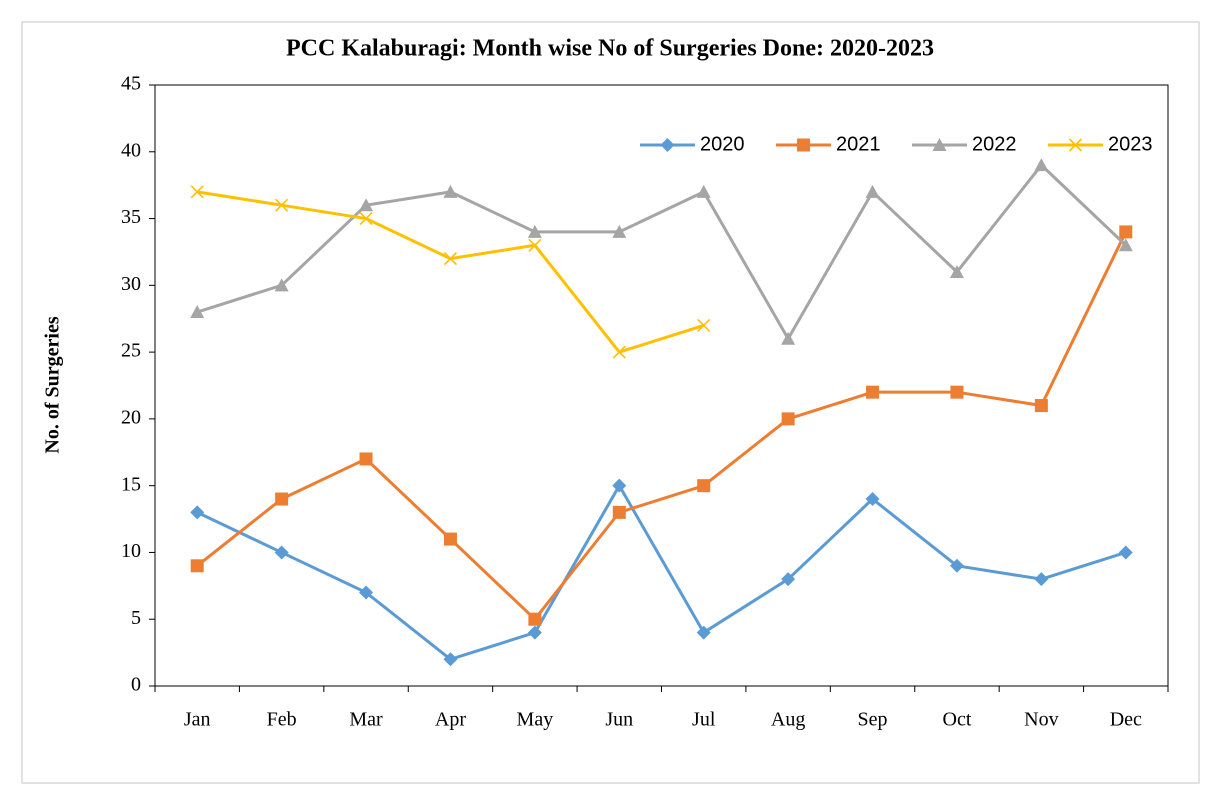  Describe the element at coordinates (704, 720) in the screenshot. I see `x-tick-label: Jul` at that location.